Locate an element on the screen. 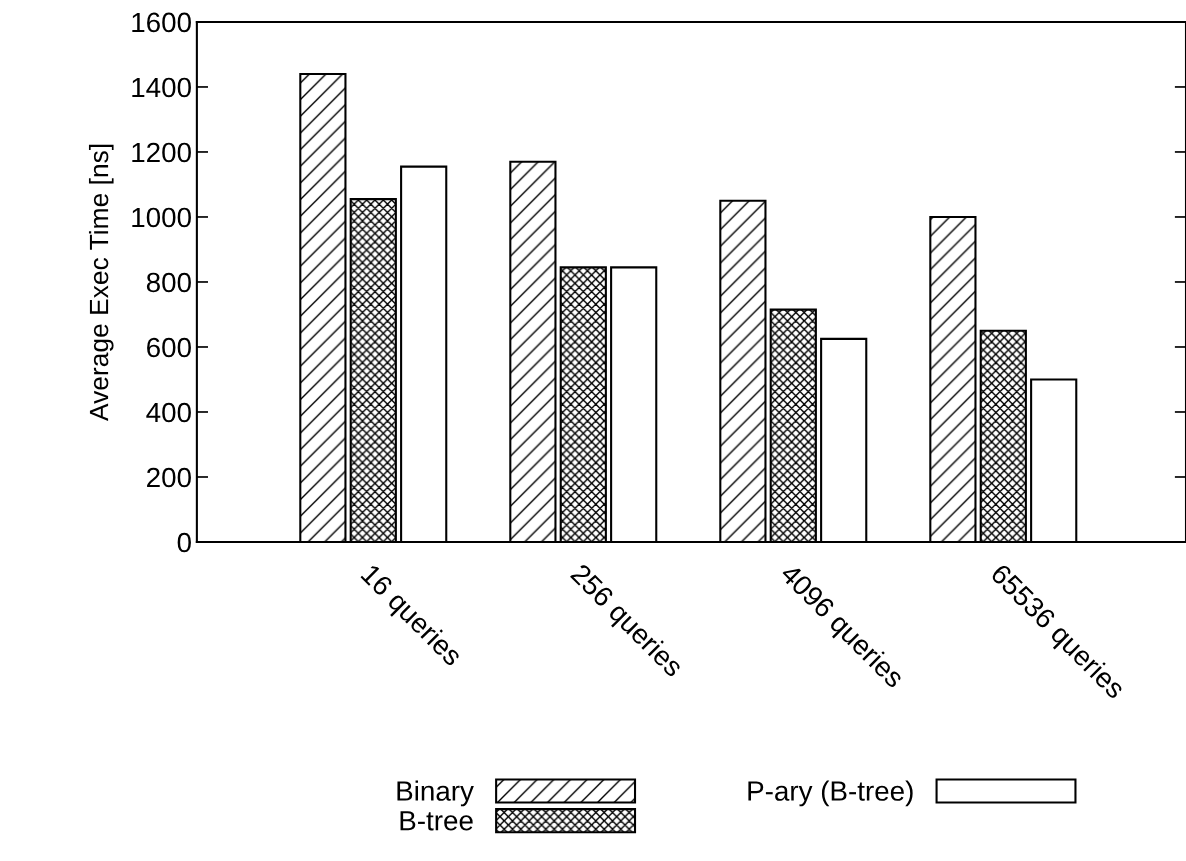 This screenshot has width=1186, height=861. legend-label: P-ary (B-tree) is located at coordinates (830, 793).